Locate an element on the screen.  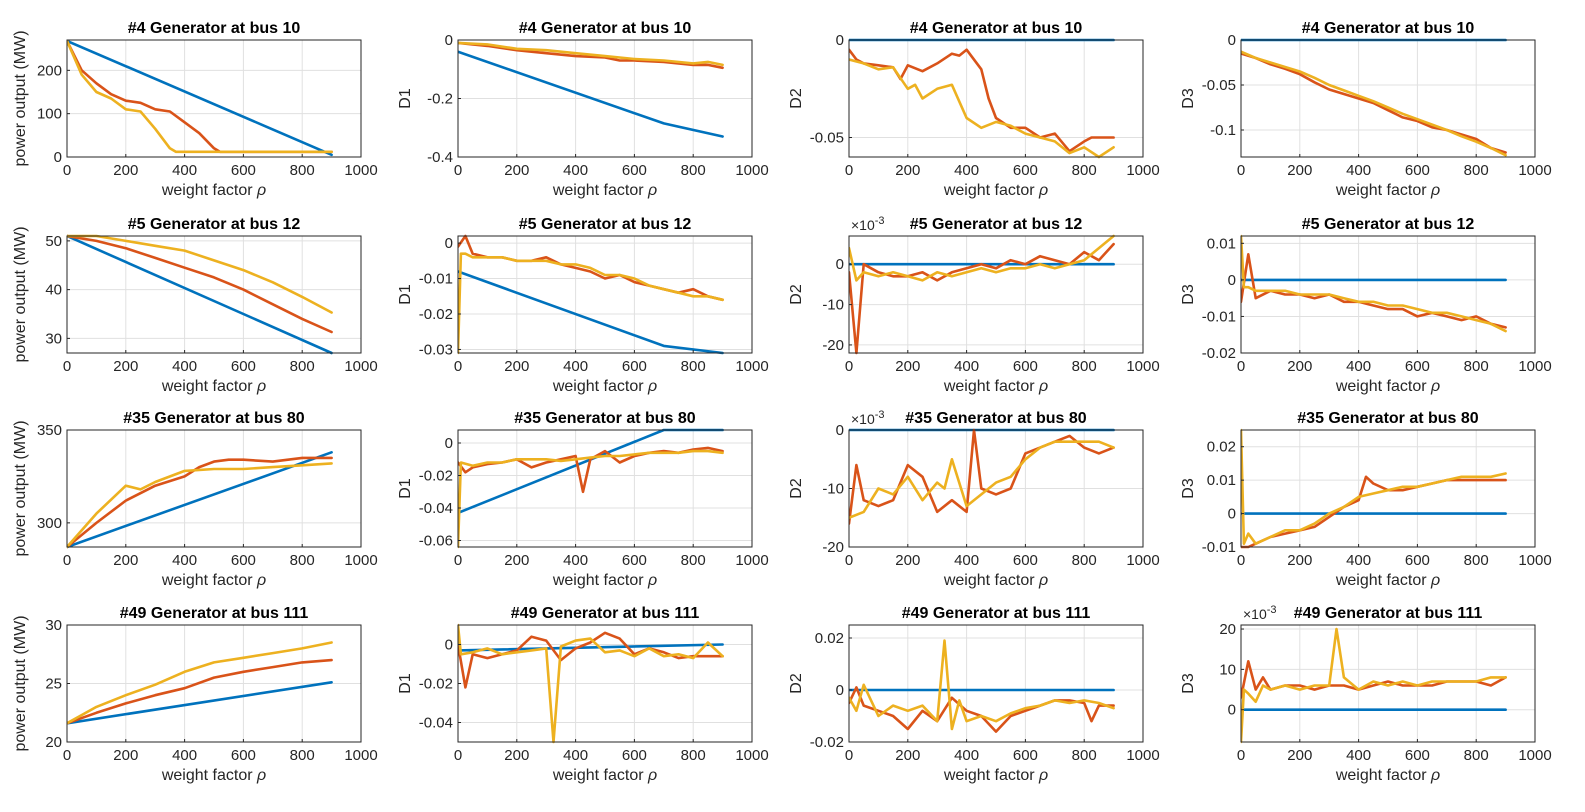
y-tick-label: 20 is located at coordinates (53, 742).